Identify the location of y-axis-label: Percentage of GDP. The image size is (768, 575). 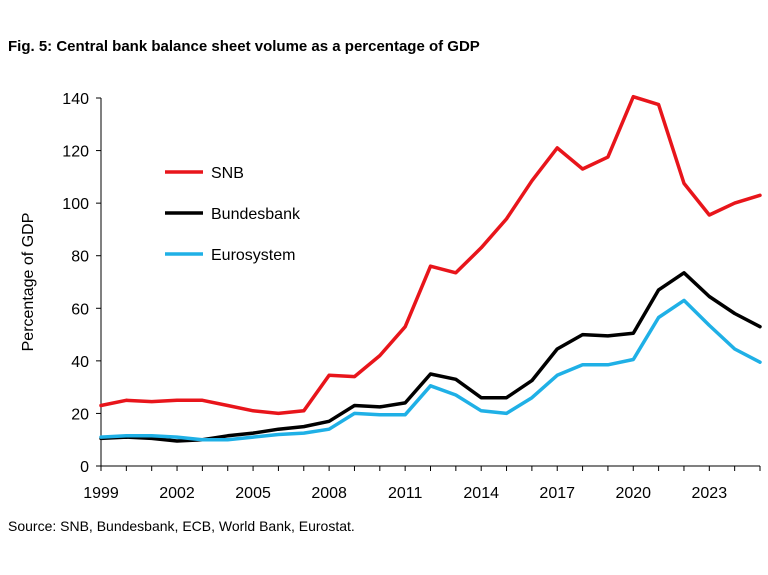
(28, 282).